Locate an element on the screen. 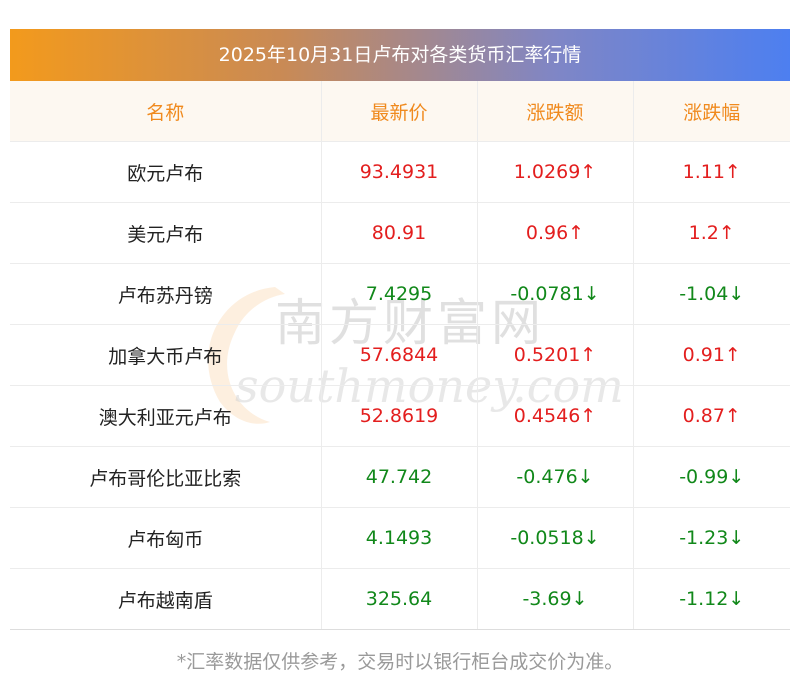  table-row: 卢布苏丹镑 7.4295 -0.0781↓ -1.04↓ is located at coordinates (400, 294).